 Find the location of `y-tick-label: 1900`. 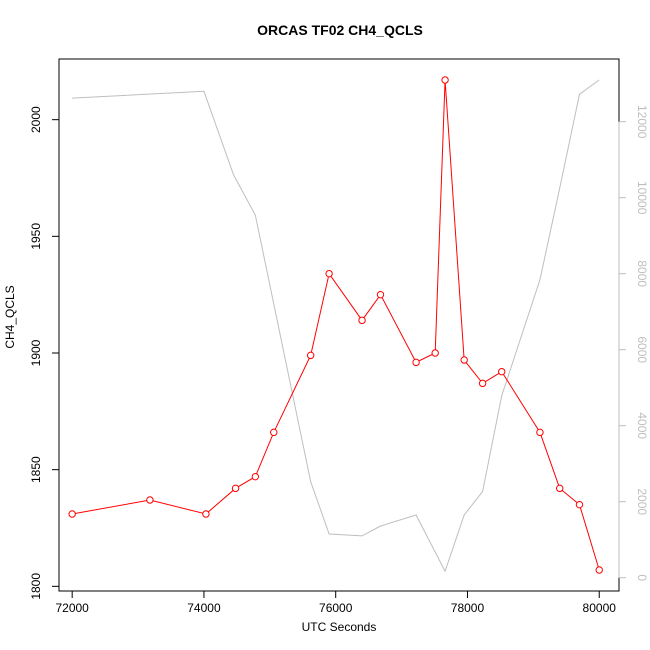

y-tick-label: 1900 is located at coordinates (36, 352).